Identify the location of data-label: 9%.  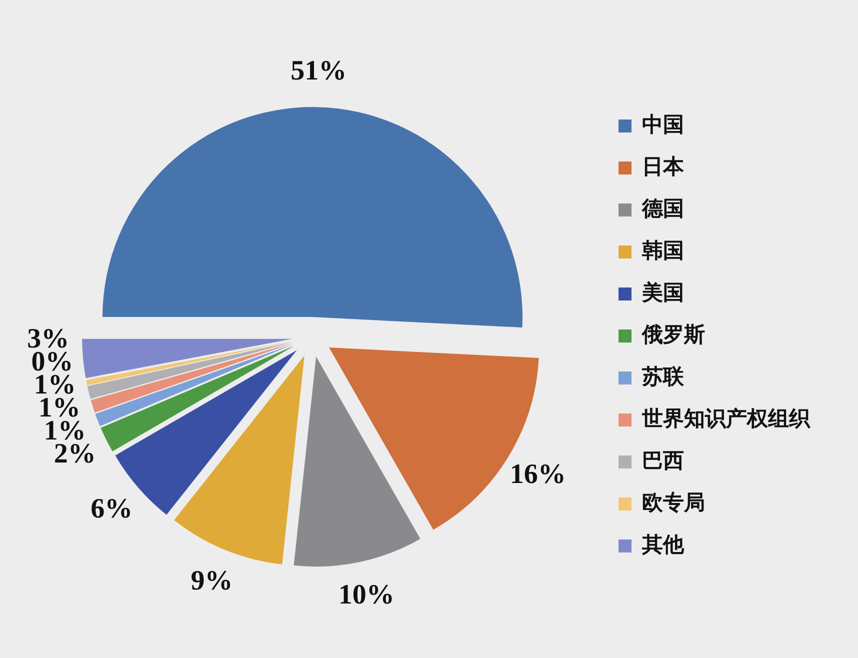
(211, 581).